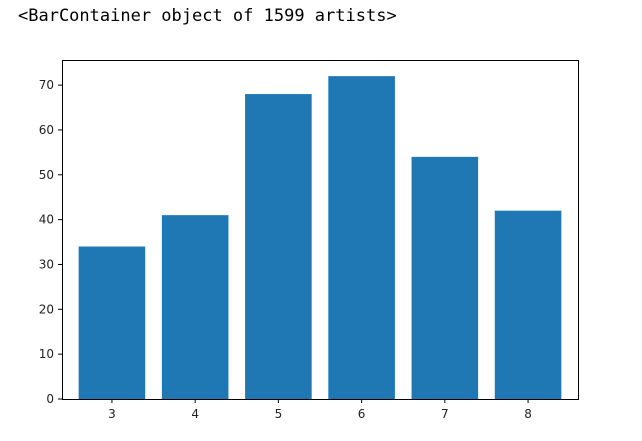 This screenshot has width=642, height=441. Describe the element at coordinates (320, 410) in the screenshot. I see `x-axis-ticks: 3 4 5 6 7 8` at that location.